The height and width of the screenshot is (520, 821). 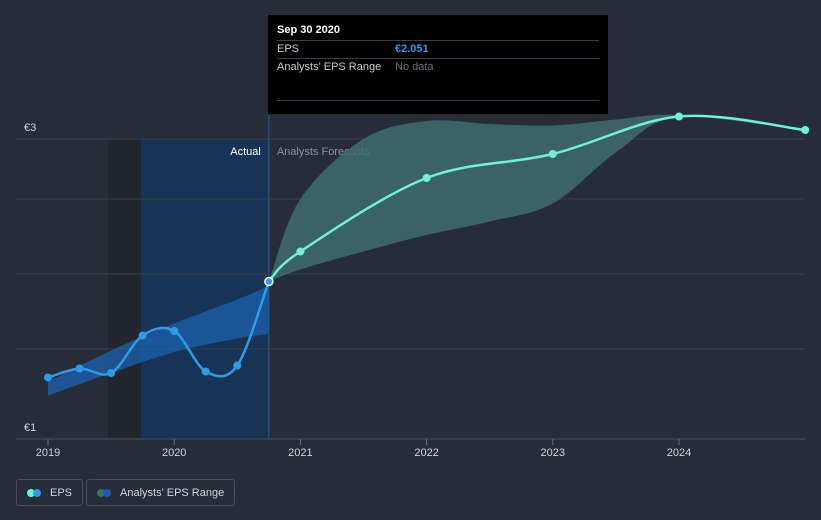 I want to click on tooltip-date: Sep 30 2020, so click(x=308, y=30).